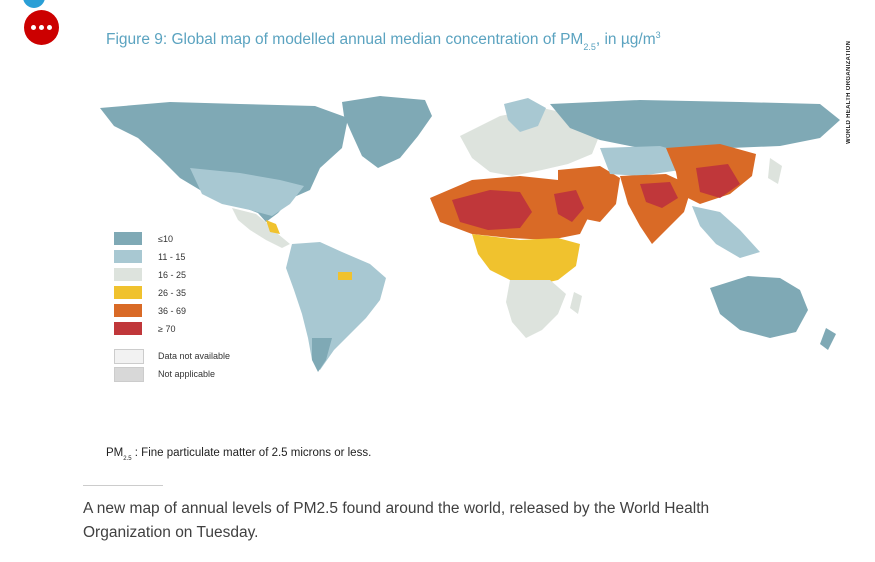  I want to click on legend-label: Data not available, so click(194, 356).